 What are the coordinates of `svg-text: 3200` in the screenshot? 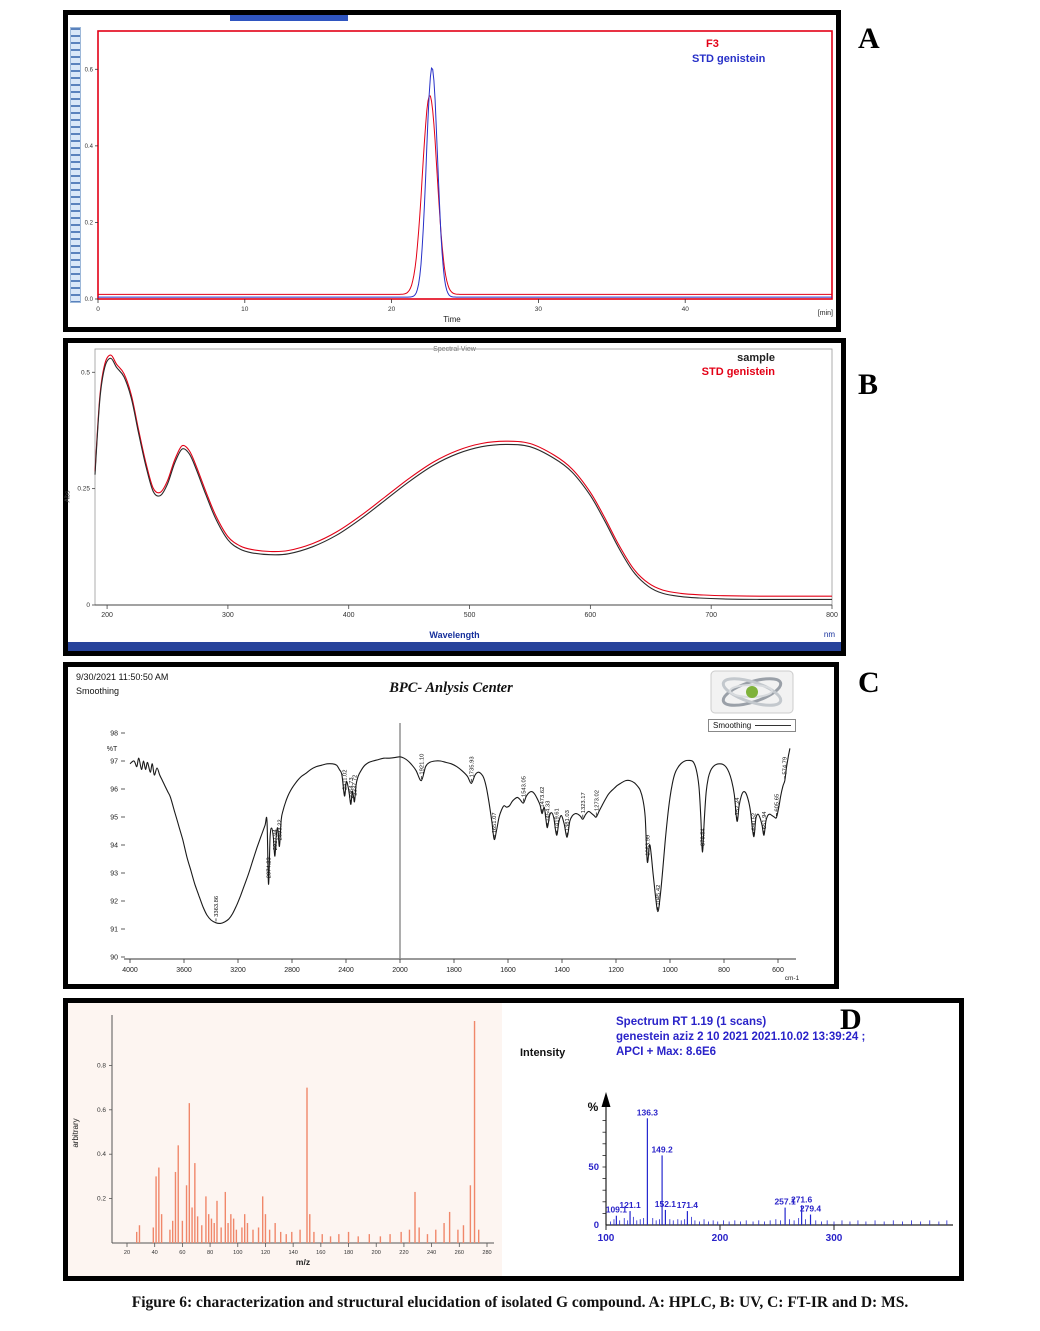 It's located at (238, 970).